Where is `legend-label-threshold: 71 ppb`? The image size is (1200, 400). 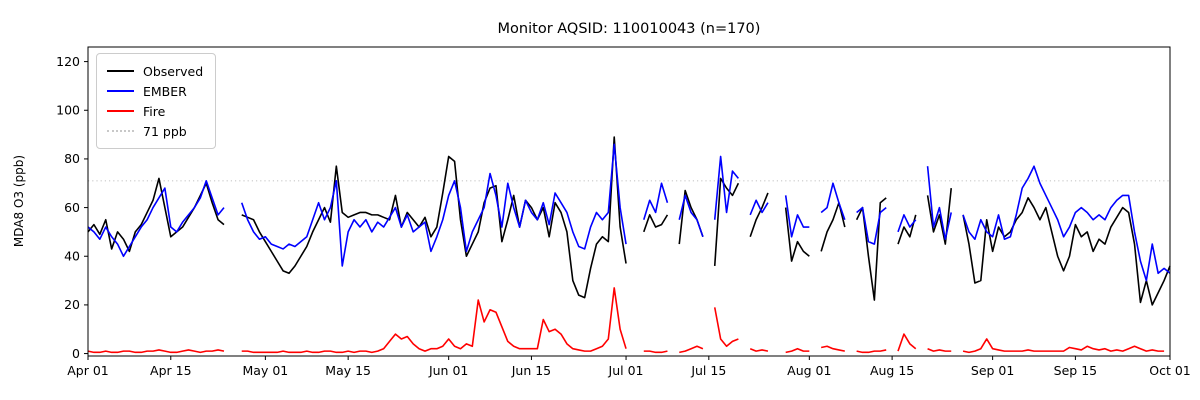
legend-label-threshold: 71 ppb is located at coordinates (165, 131).